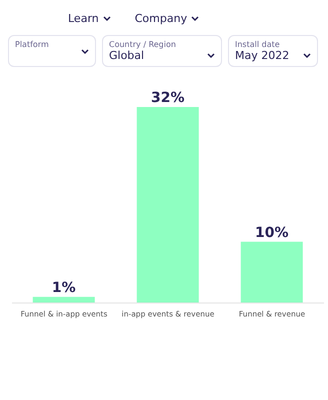  What do you see at coordinates (126, 55) in the screenshot?
I see `text: Global` at bounding box center [126, 55].